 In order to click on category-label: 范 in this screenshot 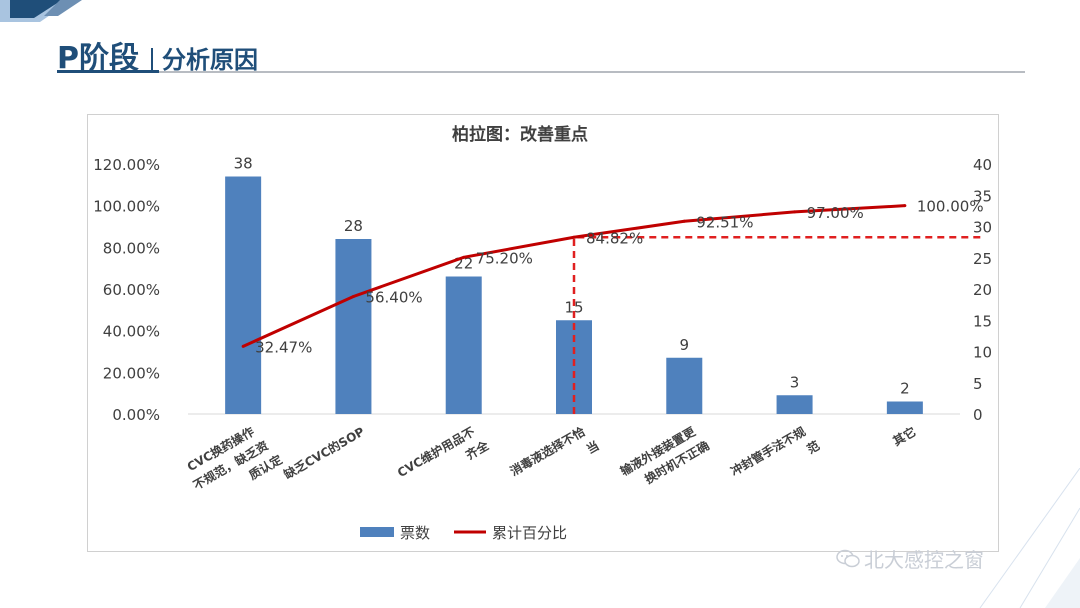, I will do `click(813, 447)`.